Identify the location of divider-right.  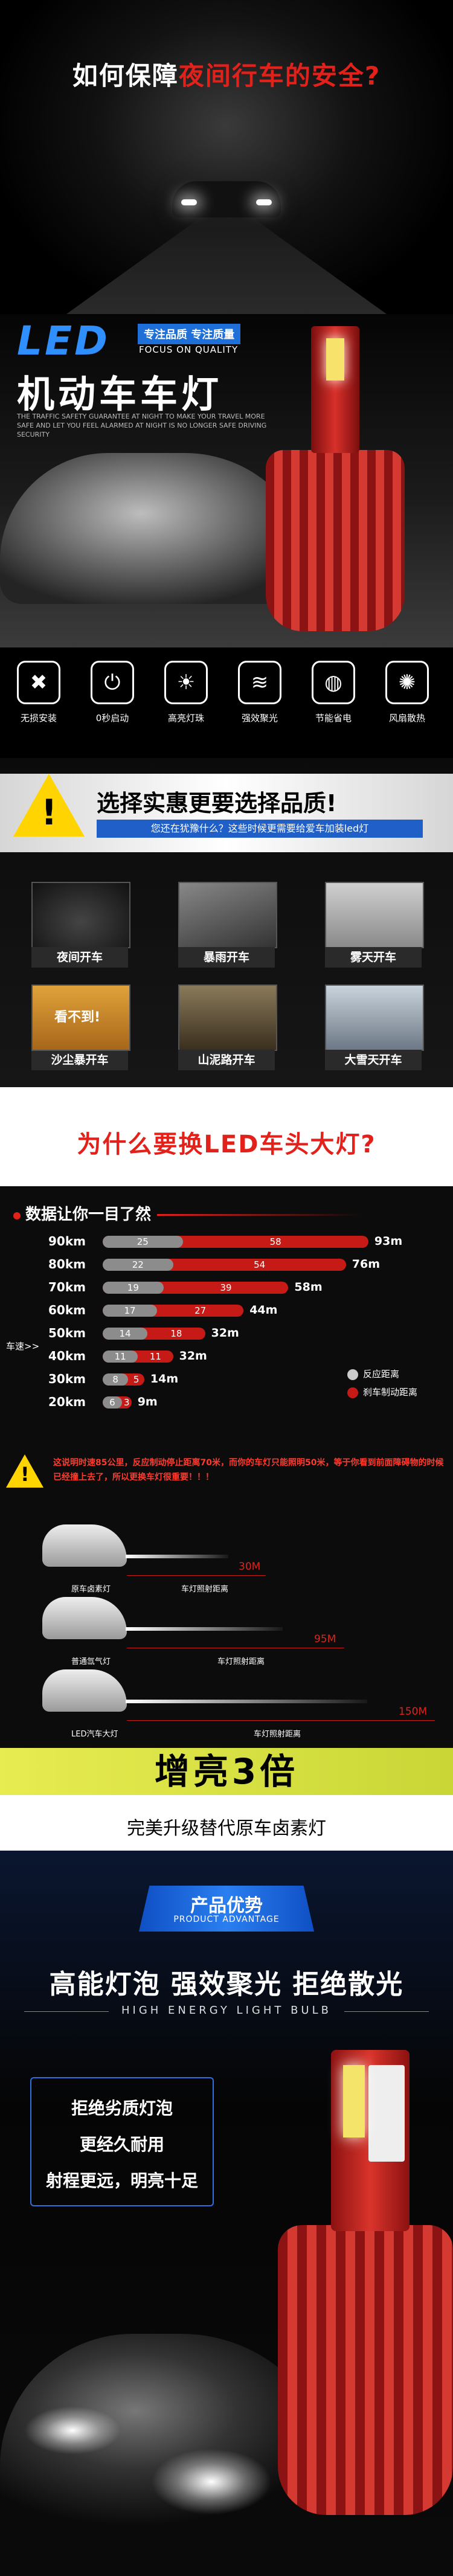
(386, 2011).